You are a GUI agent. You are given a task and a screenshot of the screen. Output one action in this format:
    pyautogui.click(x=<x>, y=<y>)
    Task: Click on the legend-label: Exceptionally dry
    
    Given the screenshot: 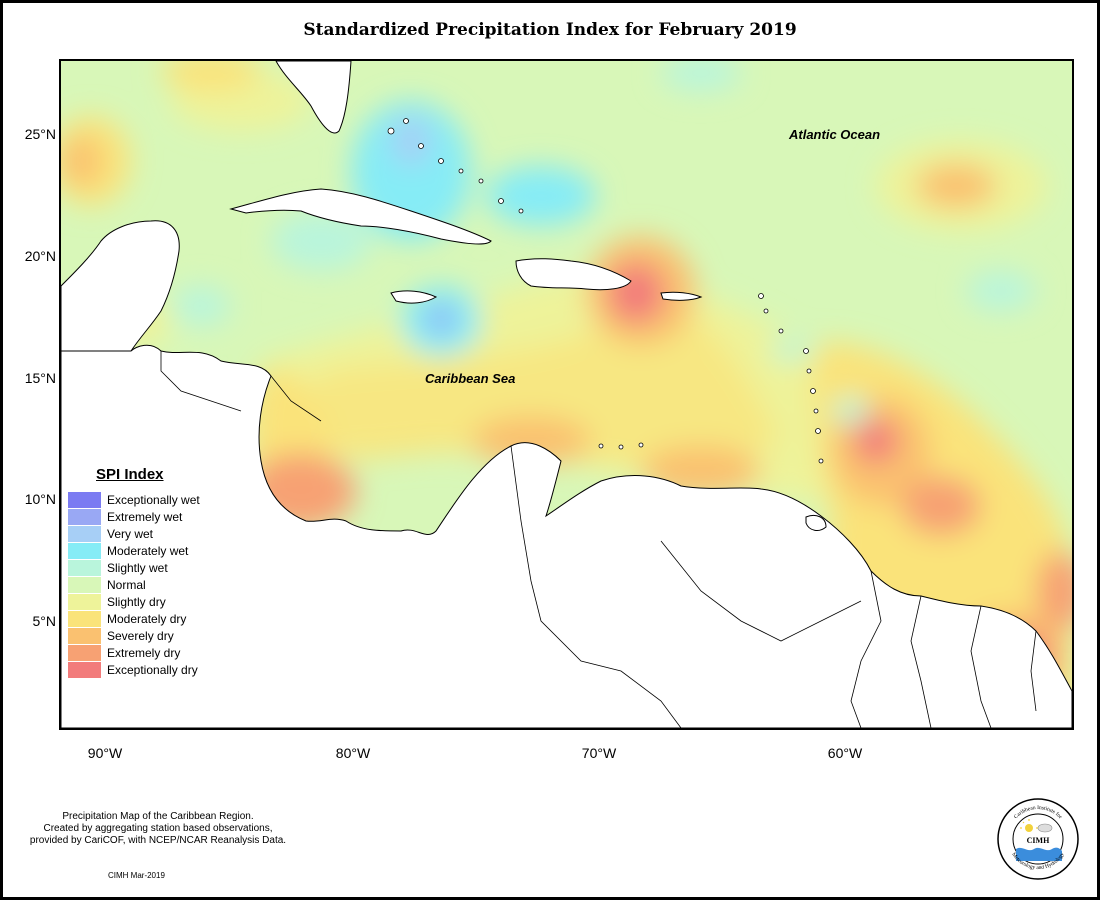 What is the action you would take?
    pyautogui.click(x=152, y=669)
    